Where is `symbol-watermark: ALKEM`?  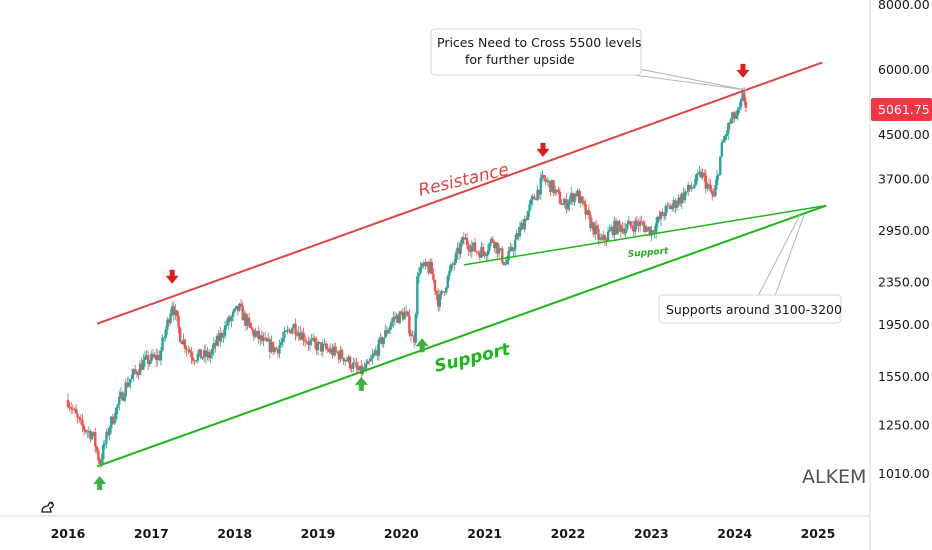 symbol-watermark: ALKEM is located at coordinates (834, 477).